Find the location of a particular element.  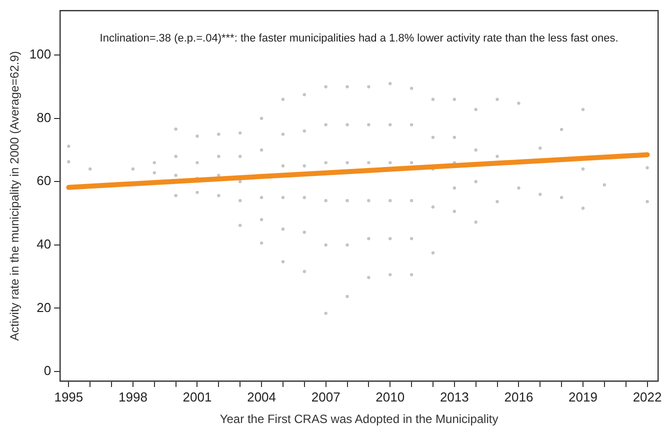

x-axis-title: Year the First CRAS was Adopted in the Municipality is located at coordinates (359, 419).